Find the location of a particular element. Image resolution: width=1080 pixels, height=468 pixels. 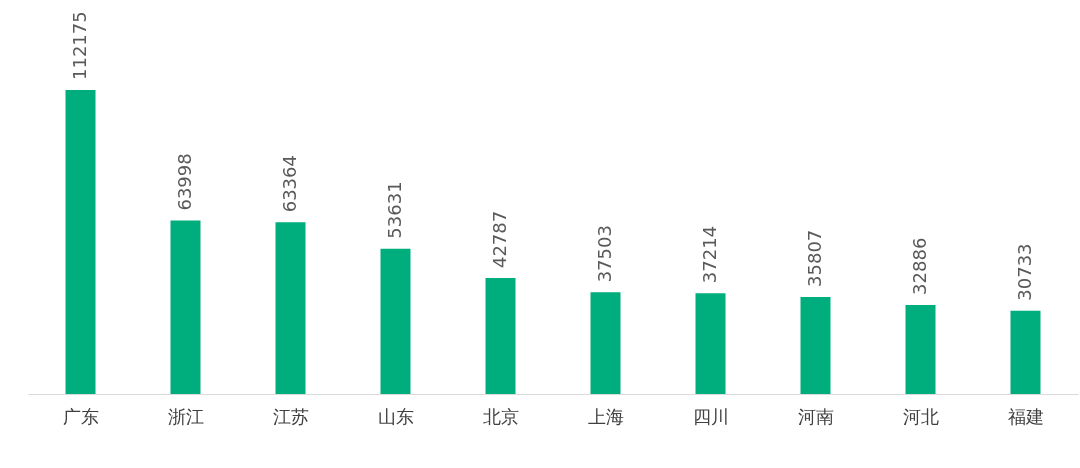

x-tick-label: 浙江 is located at coordinates (185, 416).